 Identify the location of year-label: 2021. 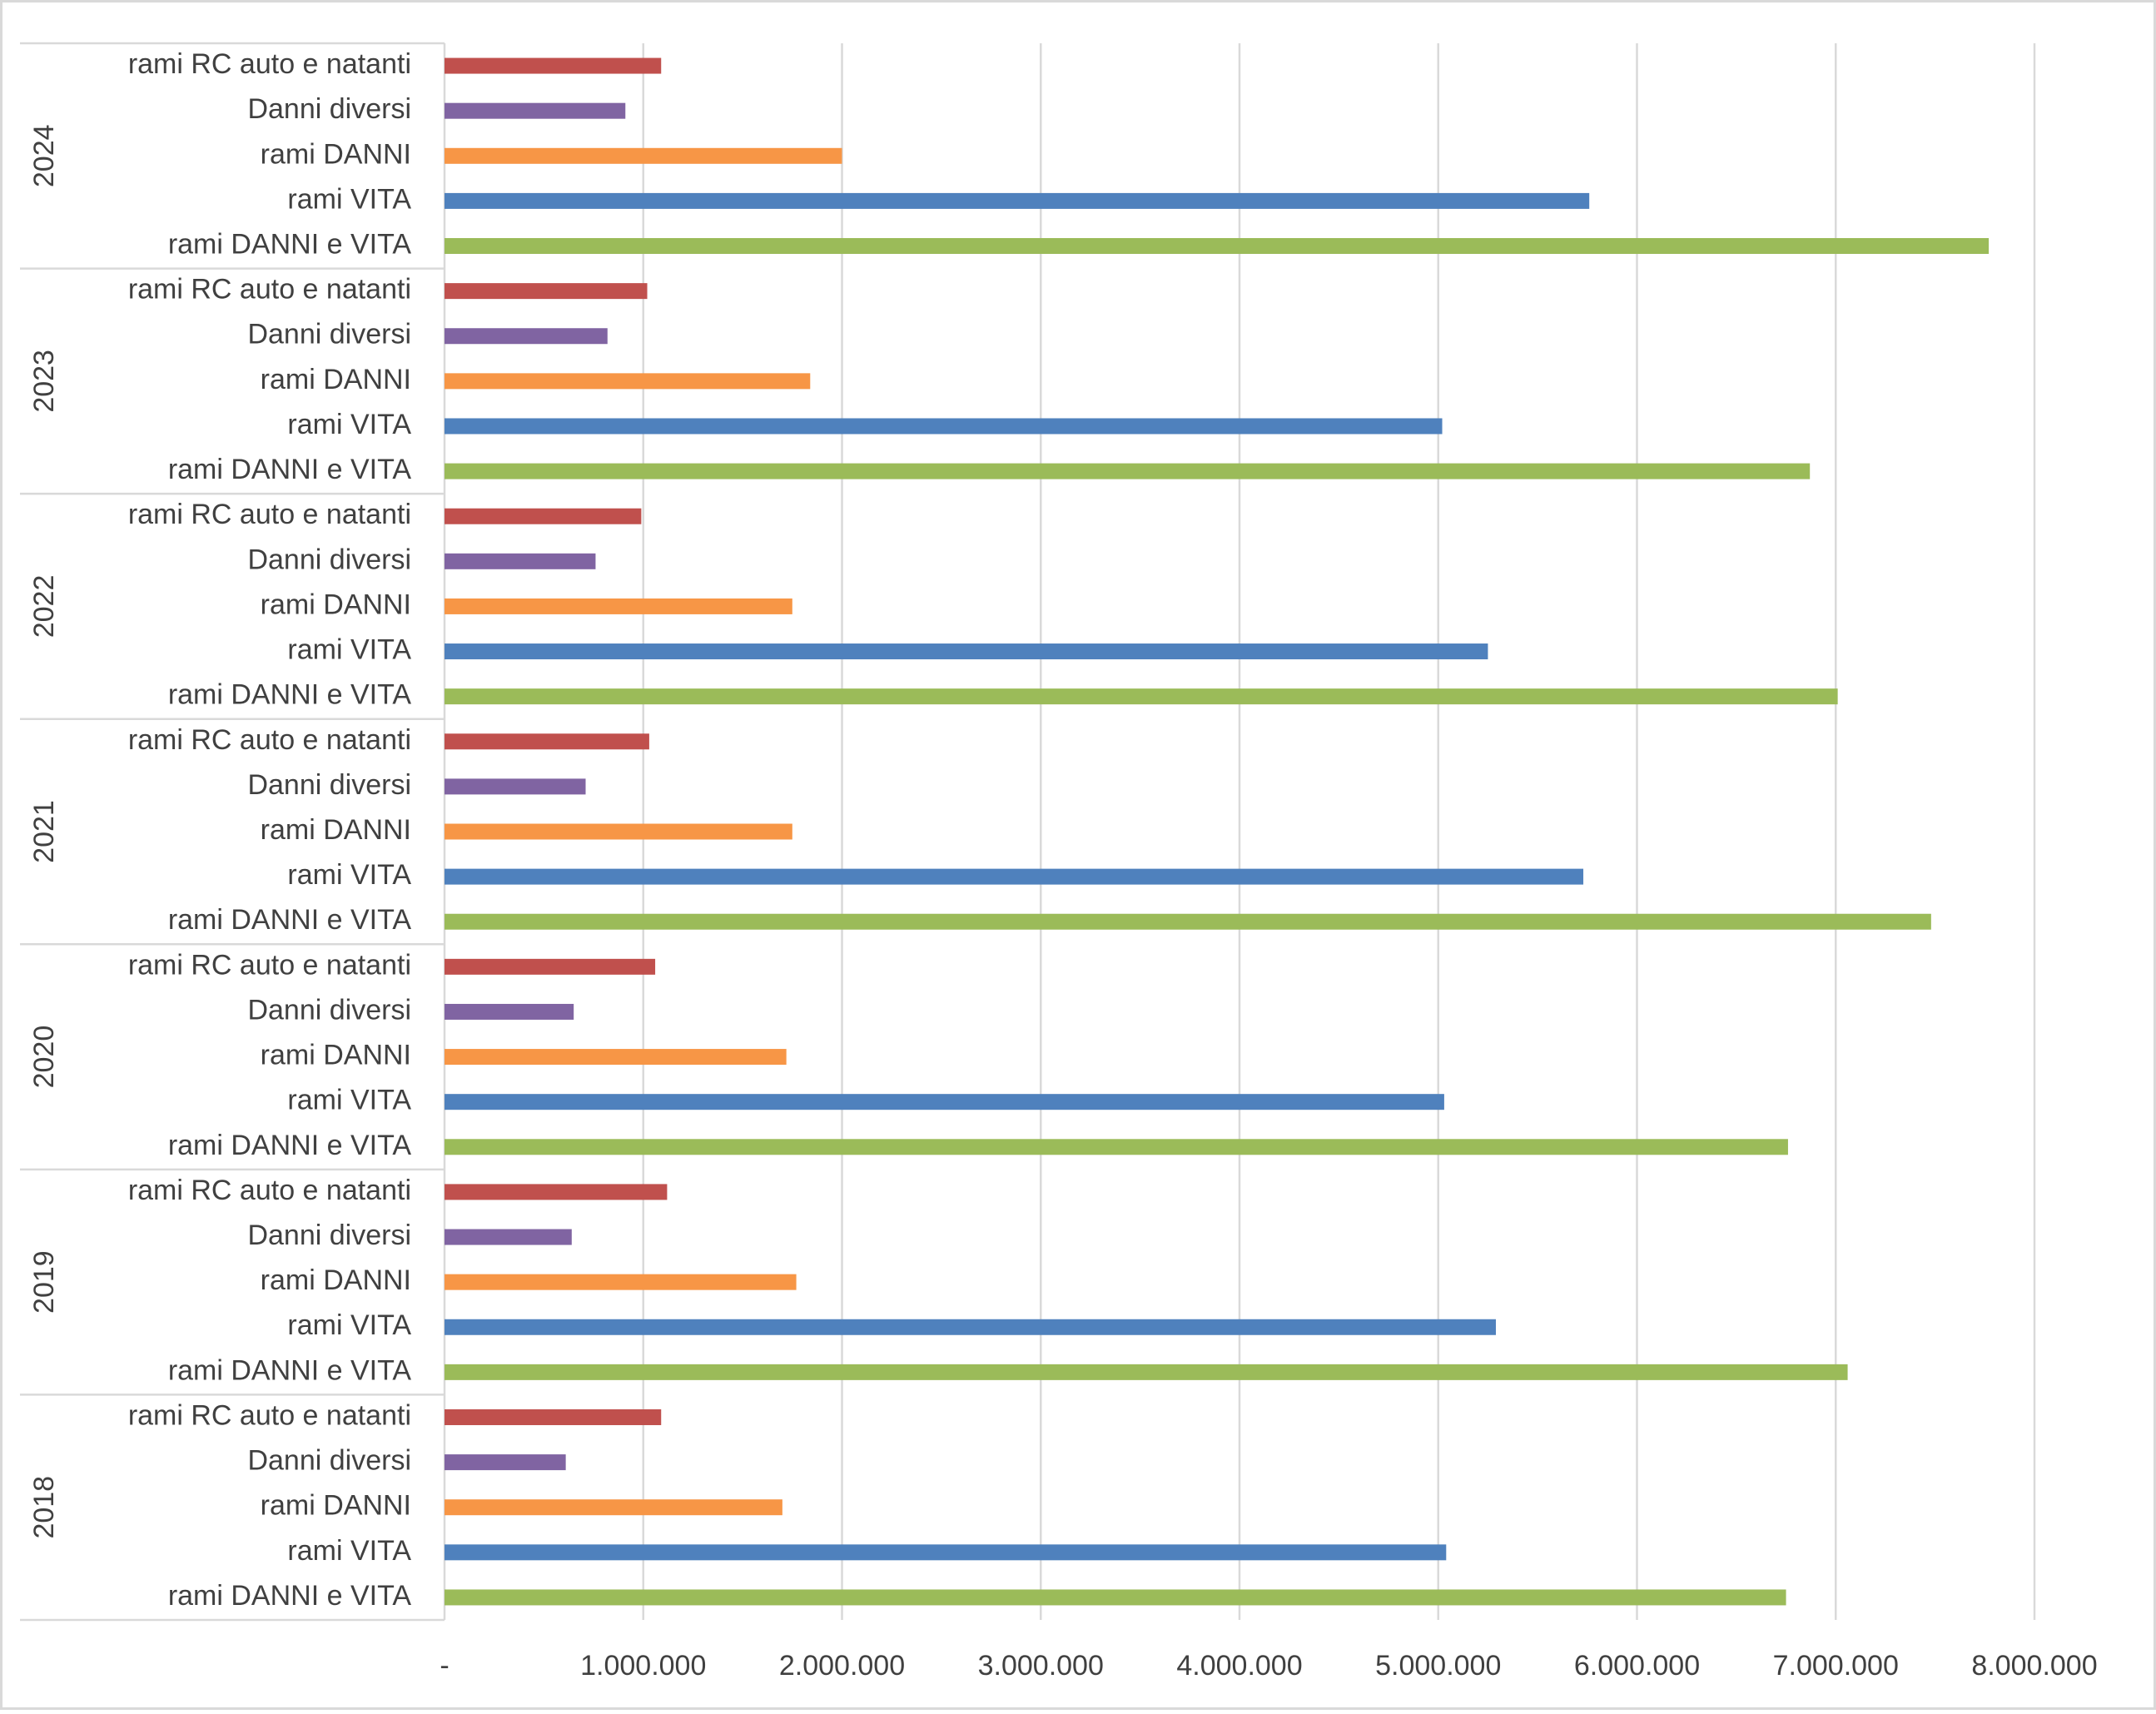
(44, 831).